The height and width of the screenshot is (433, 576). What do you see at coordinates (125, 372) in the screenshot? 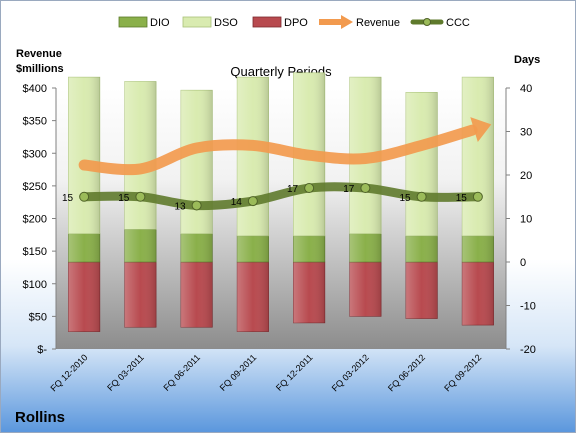
I see `x-tick-label: FQ 03-2011` at bounding box center [125, 372].